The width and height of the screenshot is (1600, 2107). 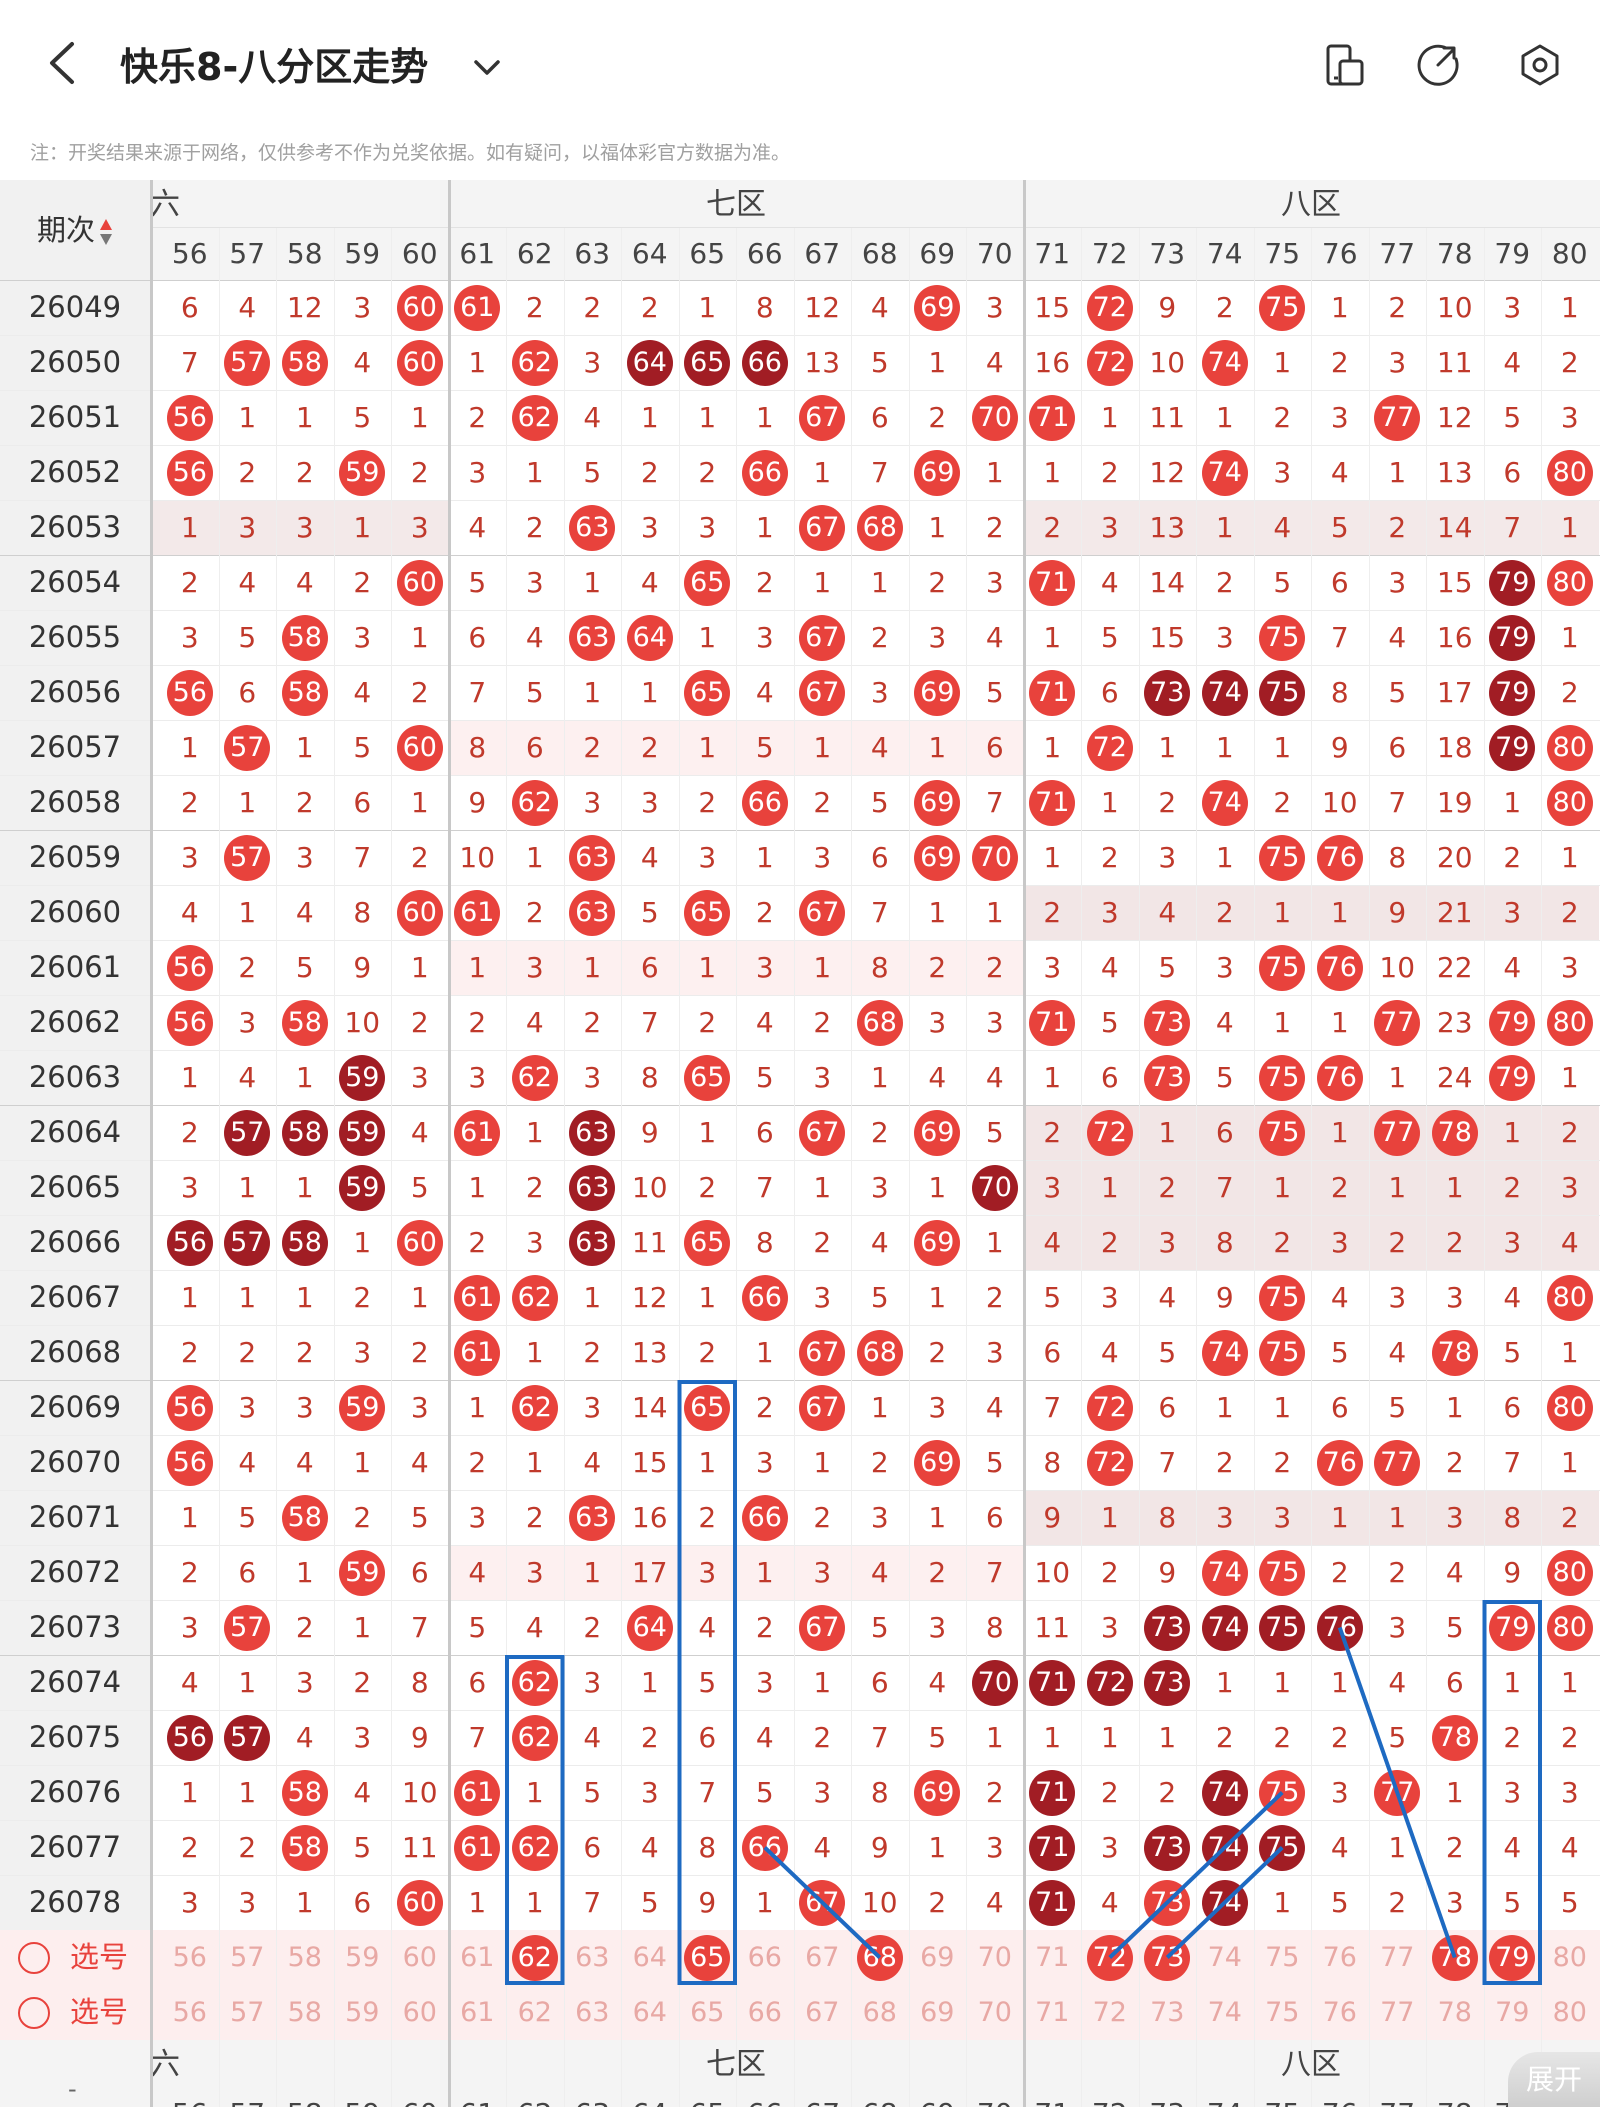 I want to click on column-number: 72, so click(x=1109, y=253).